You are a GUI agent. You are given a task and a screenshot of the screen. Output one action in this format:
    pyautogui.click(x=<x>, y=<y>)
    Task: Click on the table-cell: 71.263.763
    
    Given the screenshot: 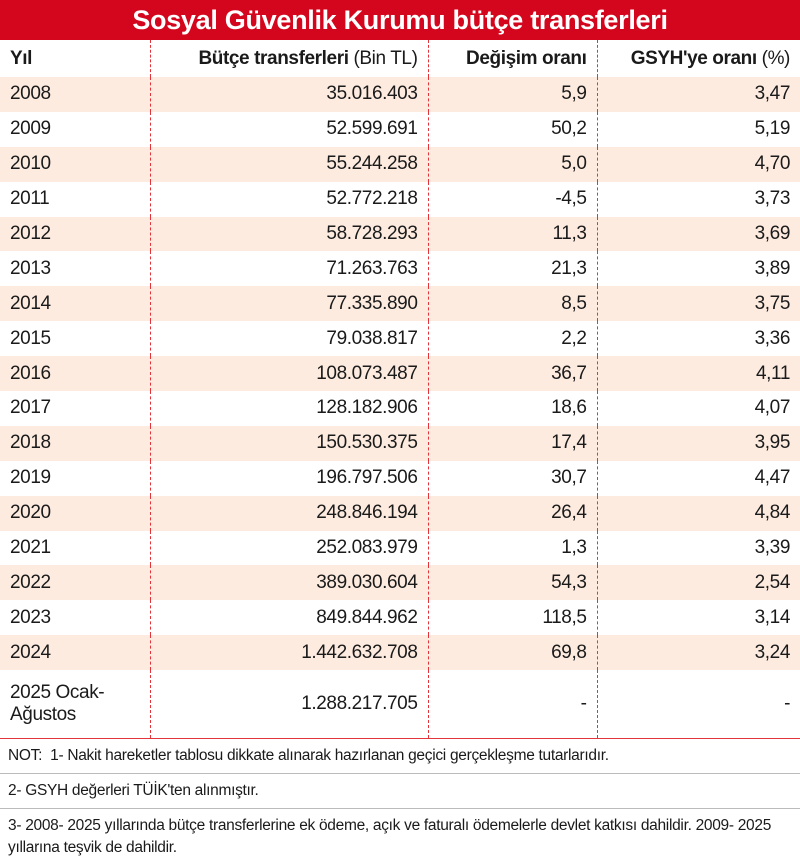 What is the action you would take?
    pyautogui.click(x=288, y=269)
    